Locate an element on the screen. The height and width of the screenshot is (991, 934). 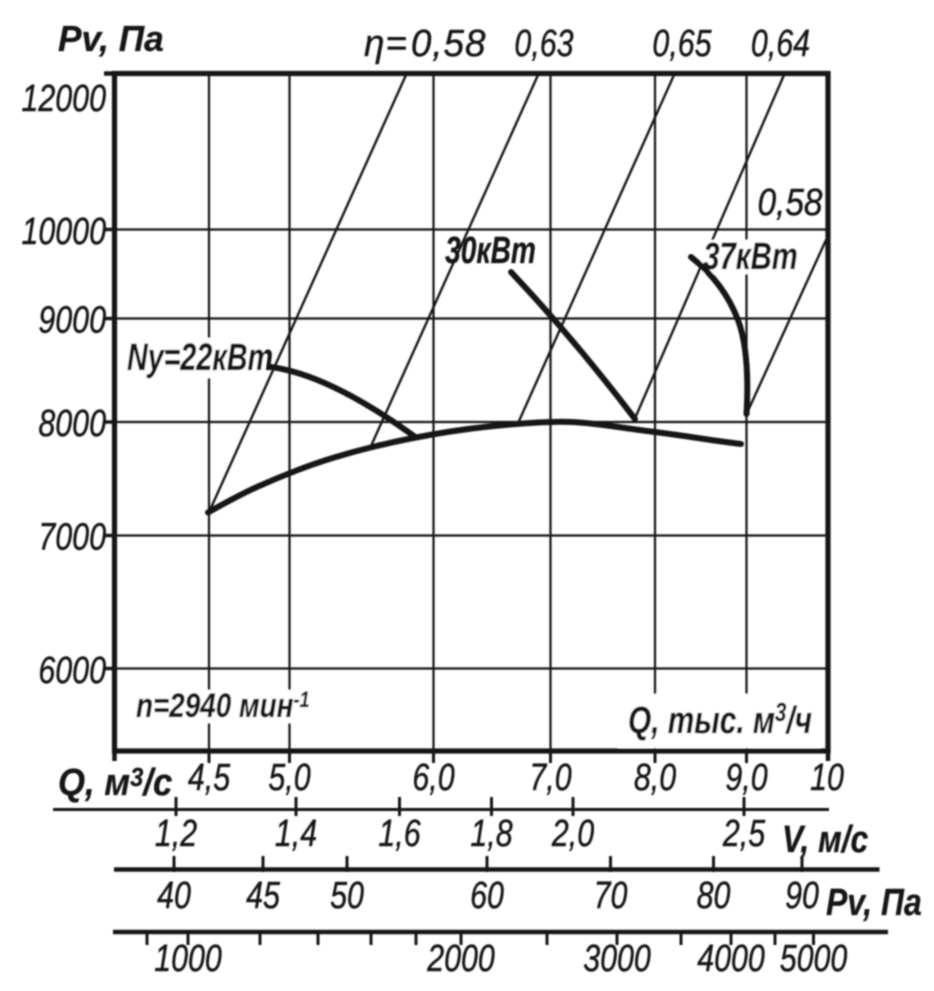
svg-text: 45 is located at coordinates (263, 896).